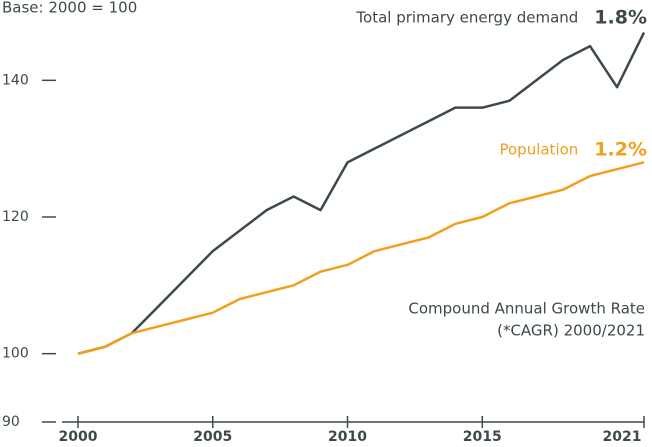  What do you see at coordinates (622, 437) in the screenshot?
I see `x-tick-label: 2021` at bounding box center [622, 437].